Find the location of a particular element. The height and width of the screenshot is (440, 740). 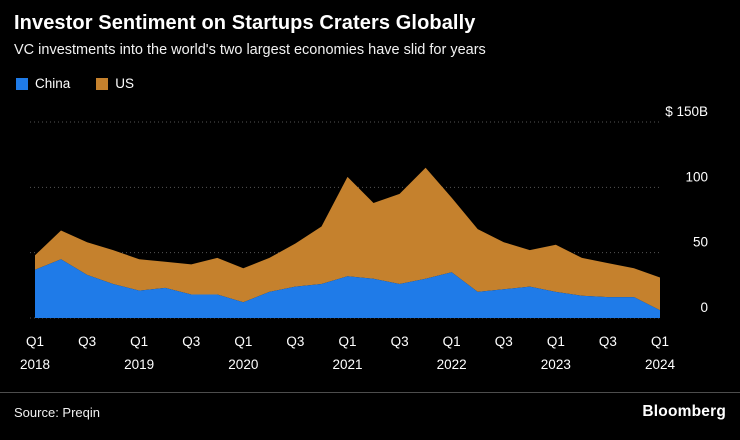

x-axis-label-year: 2022 is located at coordinates (452, 364).